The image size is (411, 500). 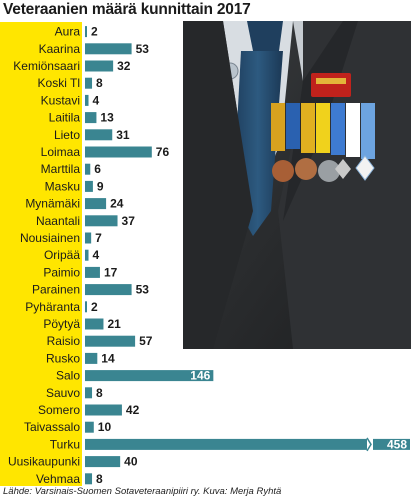 I want to click on category-label: Nousiainen, so click(x=50, y=238).